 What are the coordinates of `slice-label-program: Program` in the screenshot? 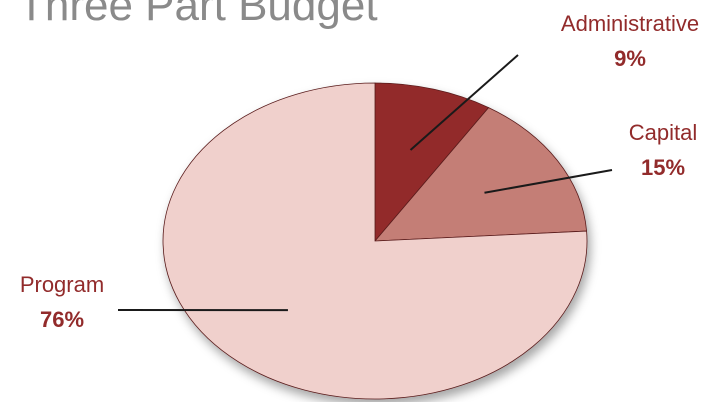 It's located at (62, 284).